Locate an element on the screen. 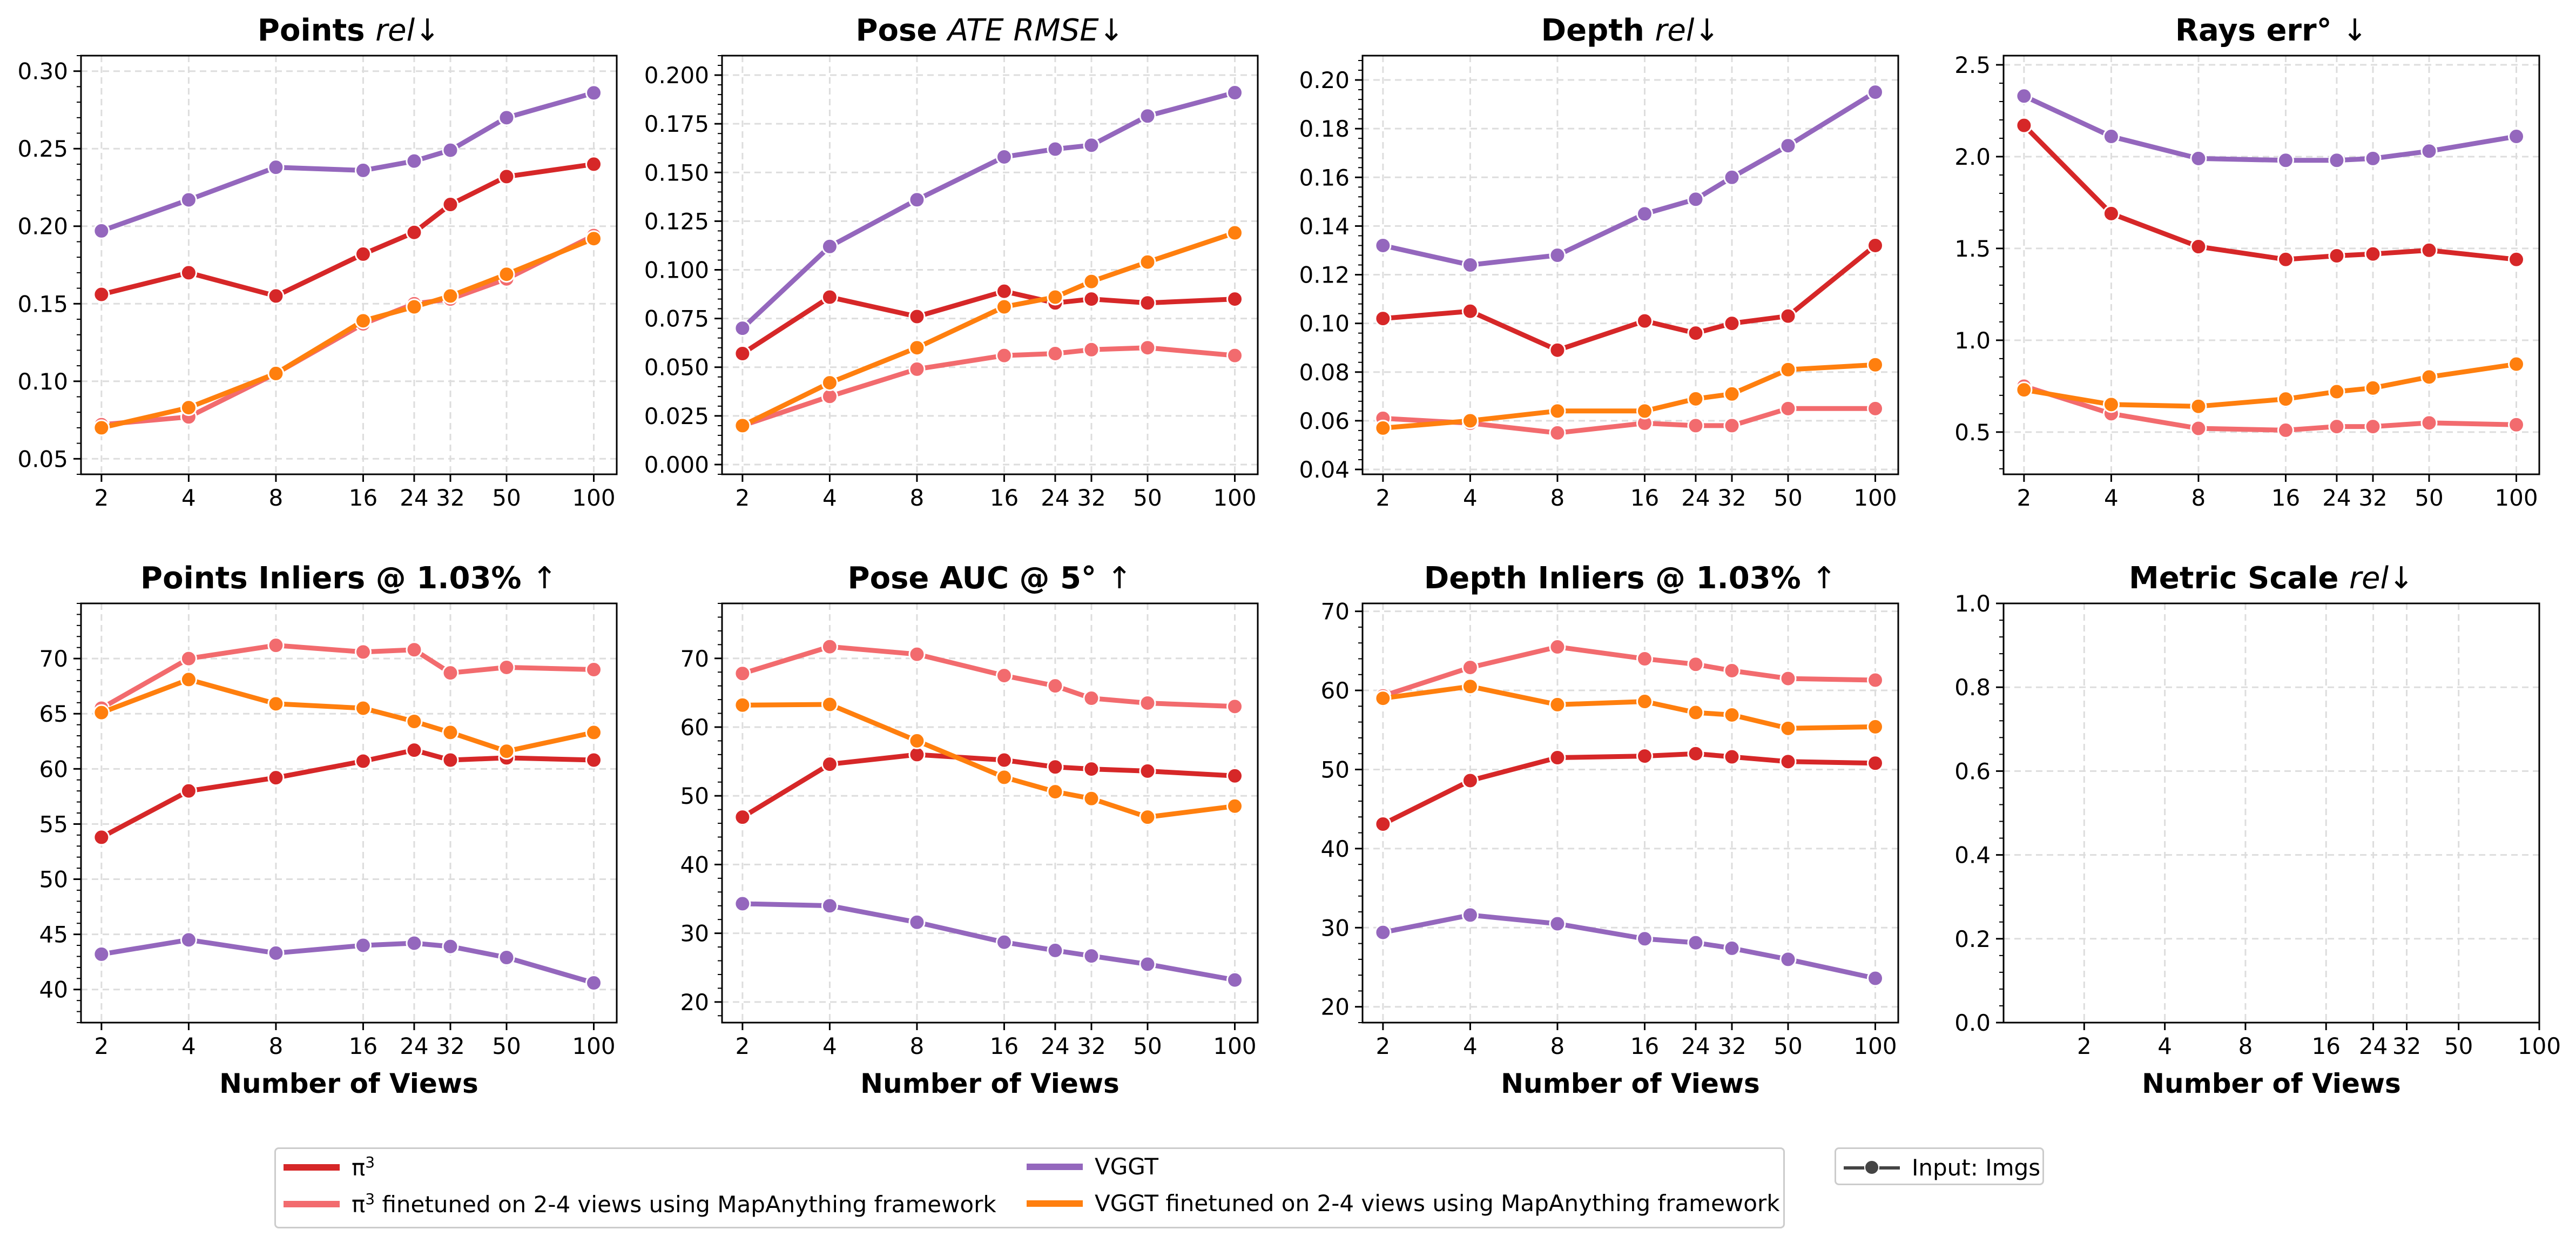  y-tick-label: 0.14 is located at coordinates (1324, 226).